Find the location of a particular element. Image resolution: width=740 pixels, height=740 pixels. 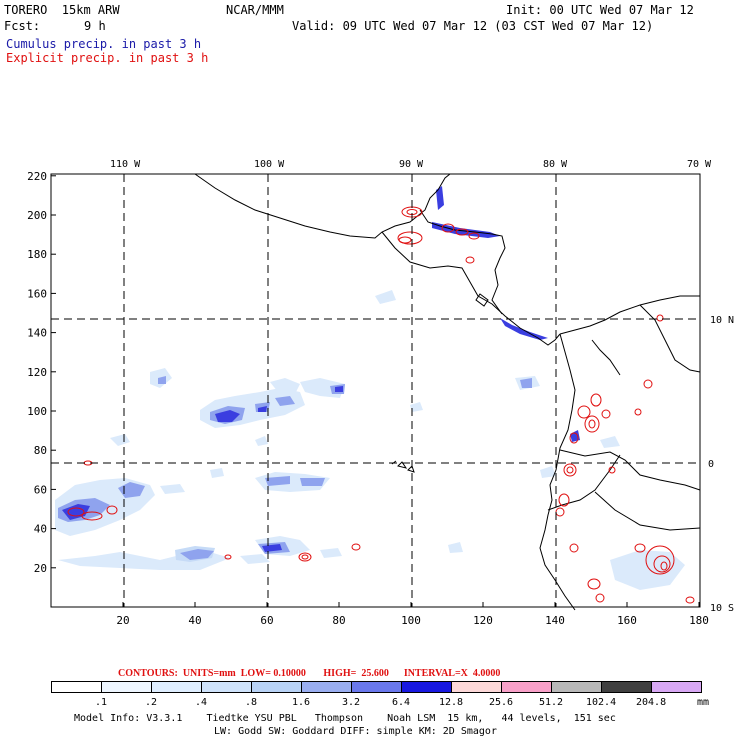

x-tick-label: 100 is located at coordinates (411, 620).